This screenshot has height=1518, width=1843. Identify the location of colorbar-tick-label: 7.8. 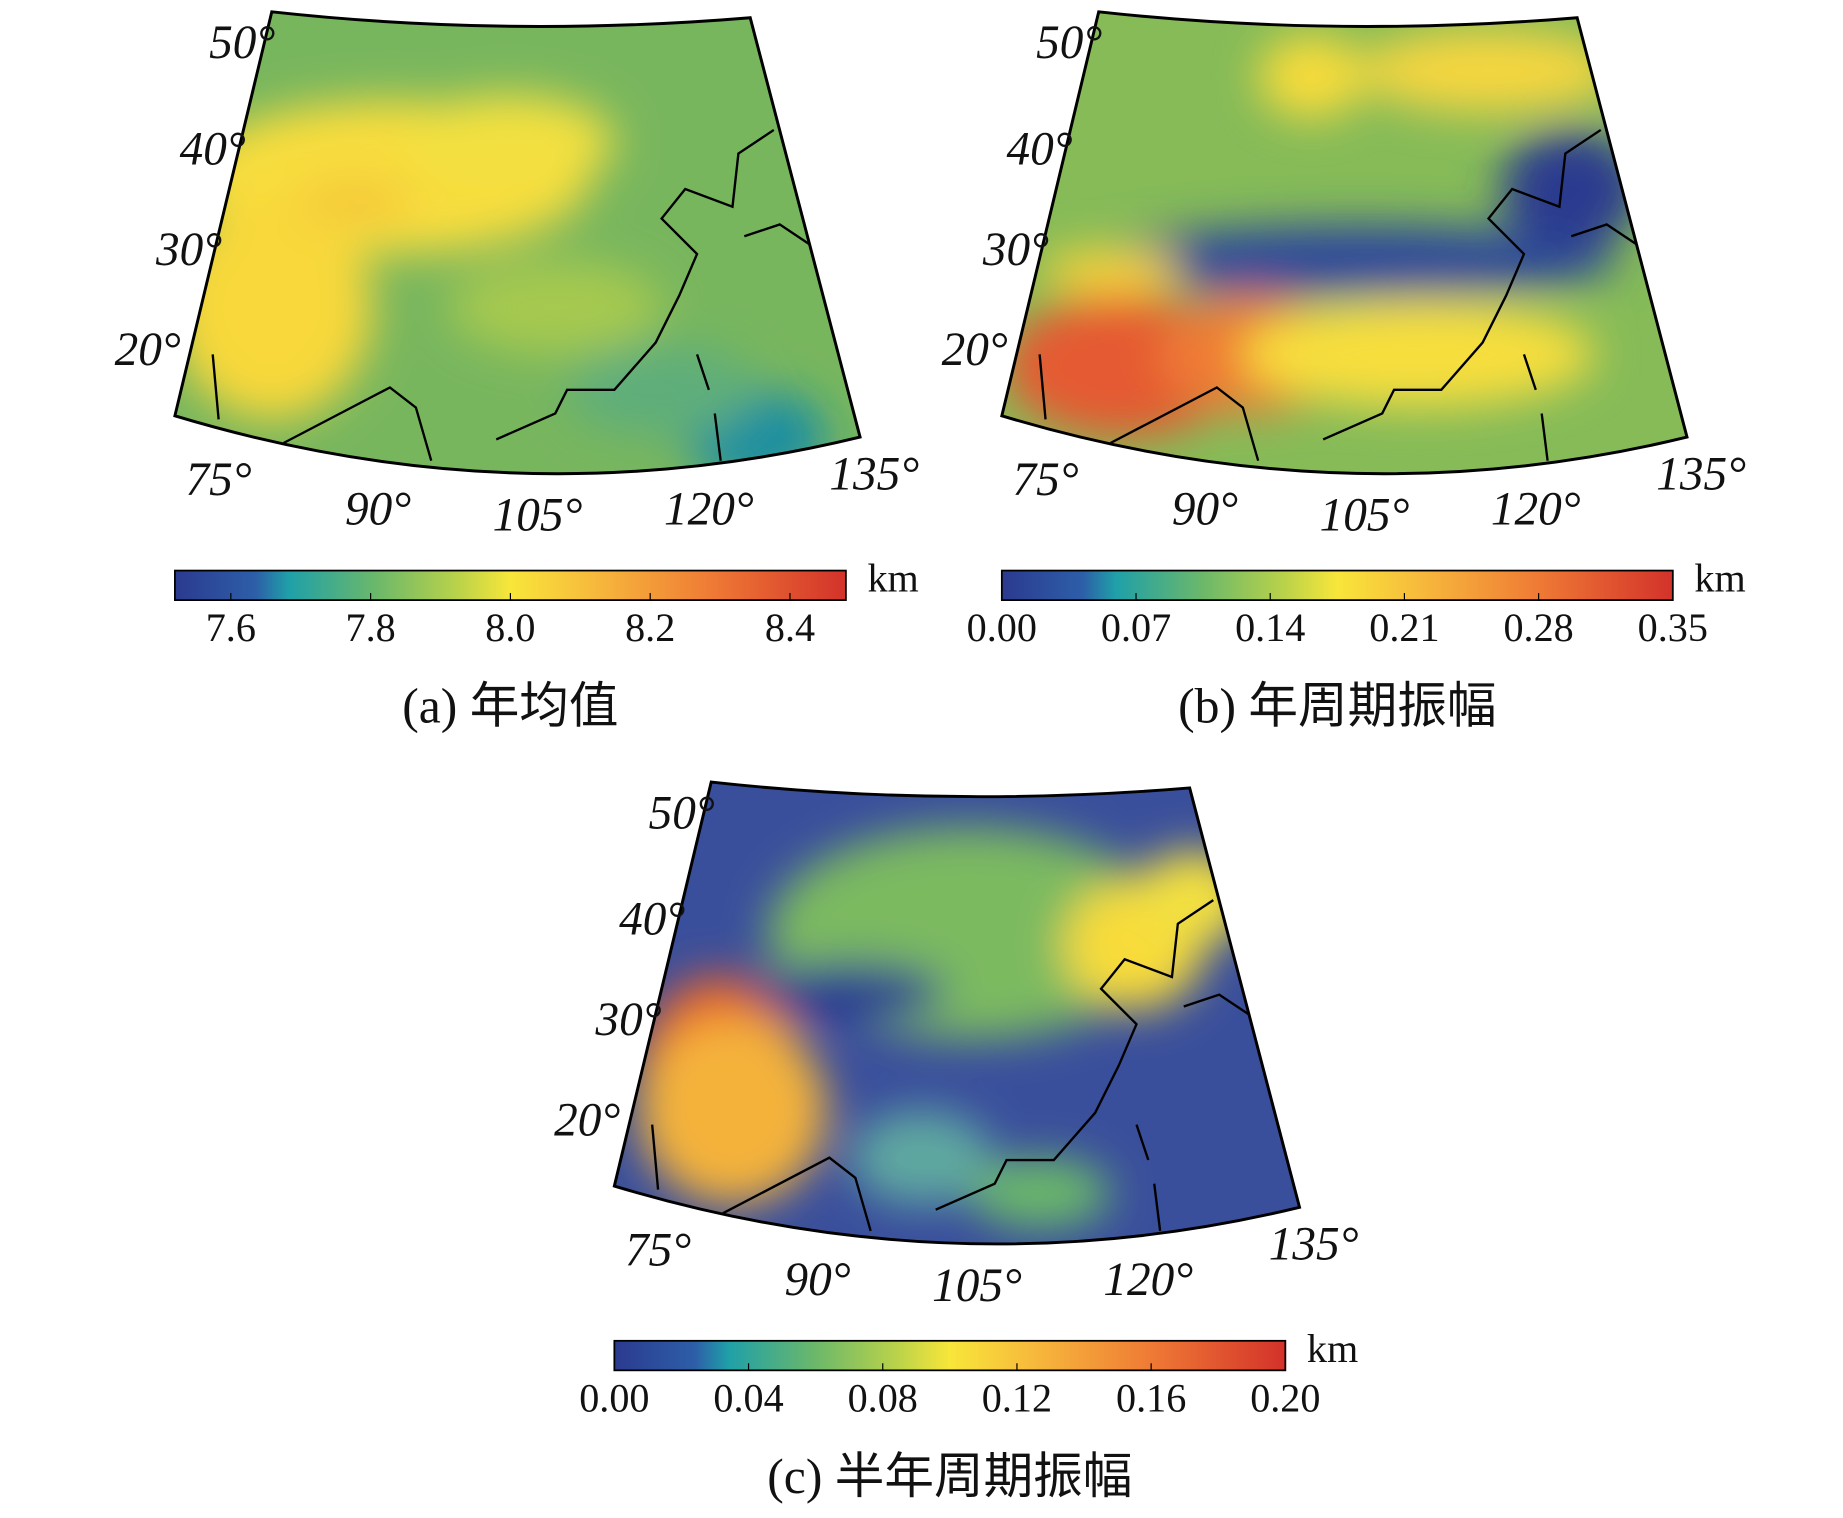
(371, 627).